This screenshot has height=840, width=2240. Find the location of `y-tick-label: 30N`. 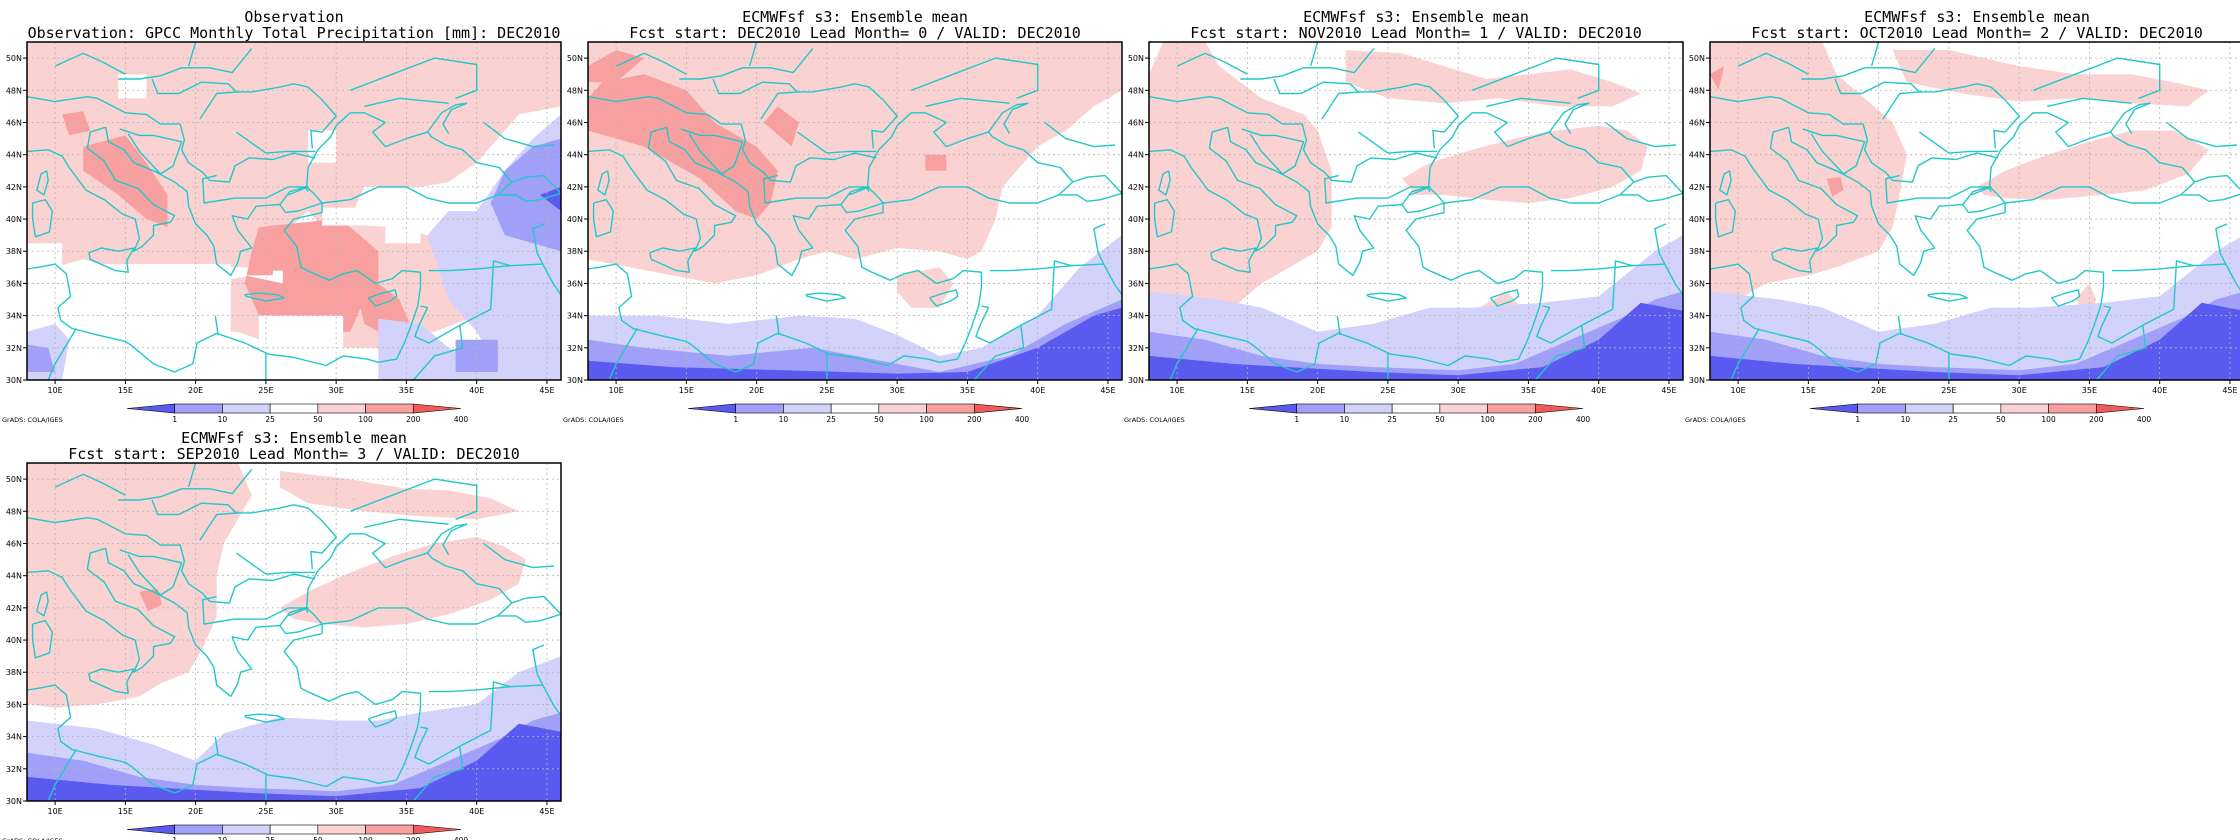

y-tick-label: 30N is located at coordinates (575, 380).